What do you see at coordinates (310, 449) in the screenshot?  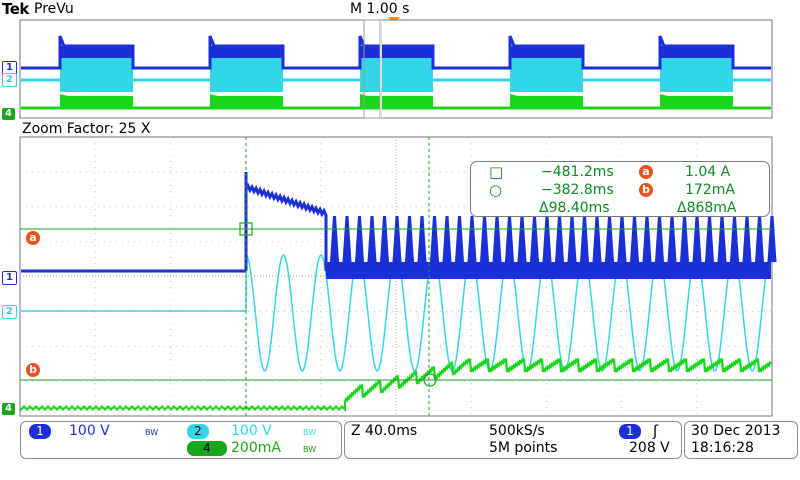 I see `ch4-bw-limit: BW` at bounding box center [310, 449].